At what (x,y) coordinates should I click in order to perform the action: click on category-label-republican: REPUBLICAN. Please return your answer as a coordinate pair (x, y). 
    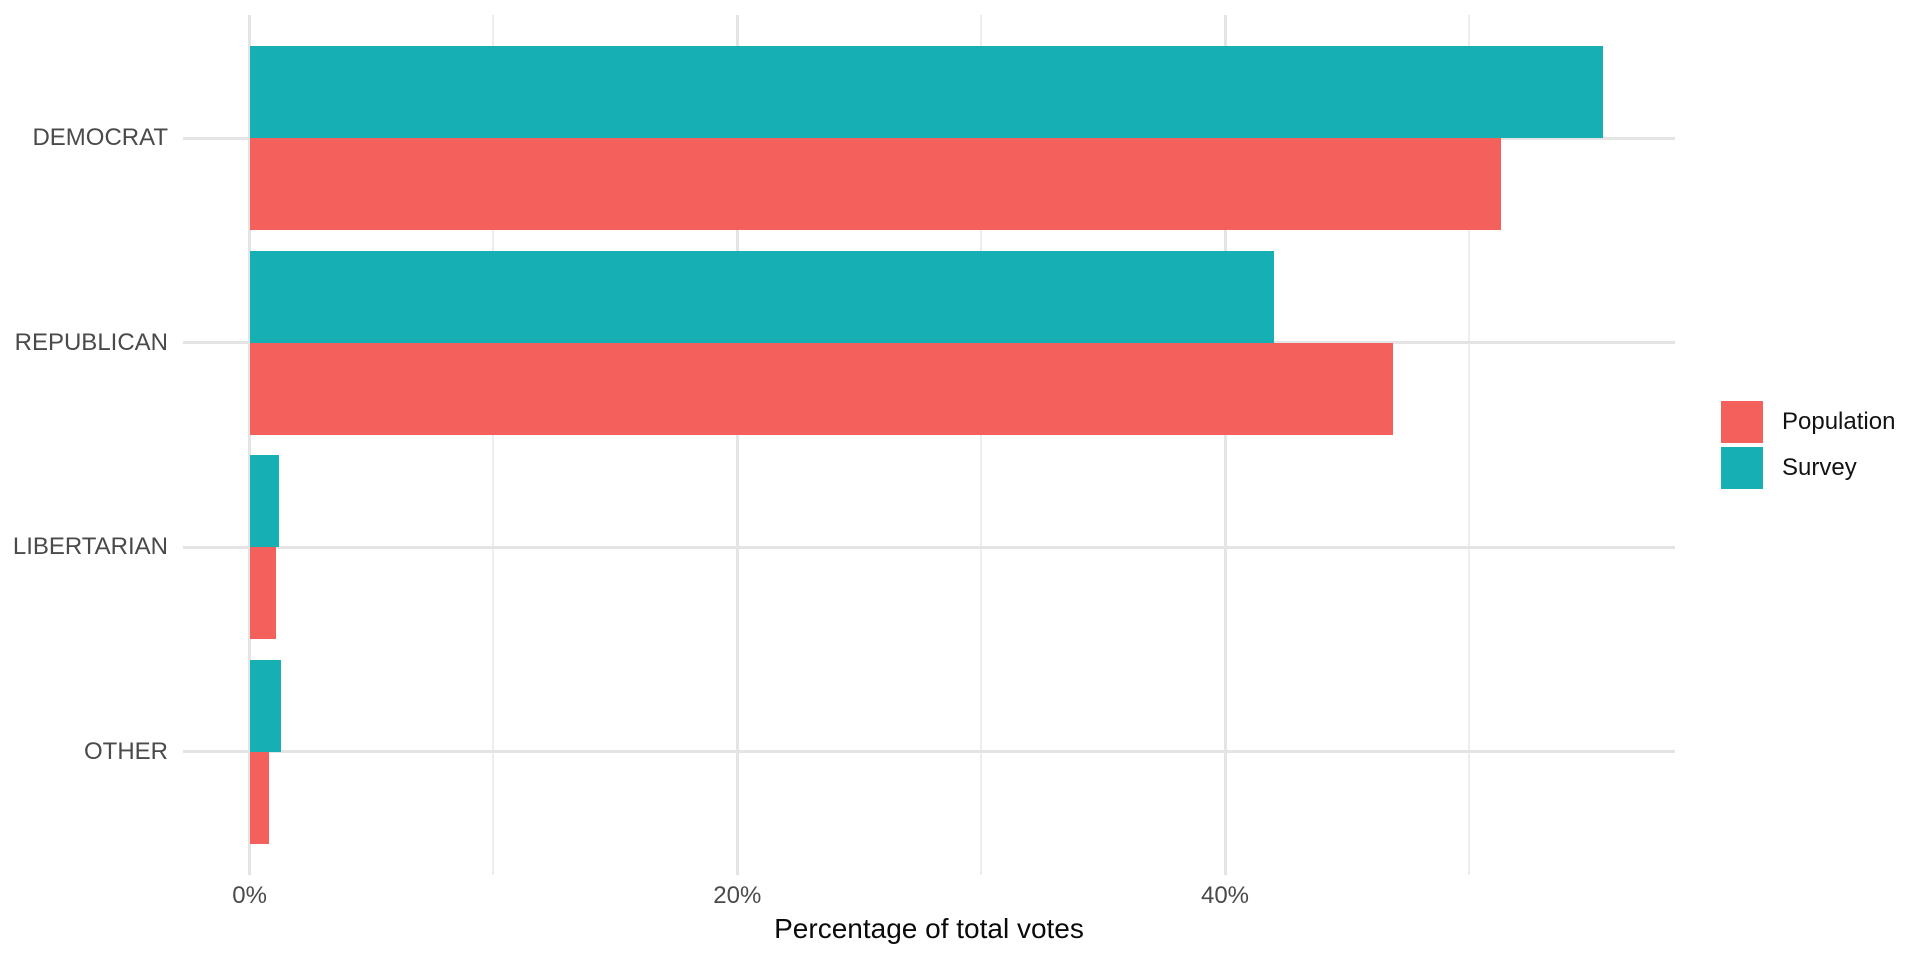
    Looking at the image, I should click on (91, 342).